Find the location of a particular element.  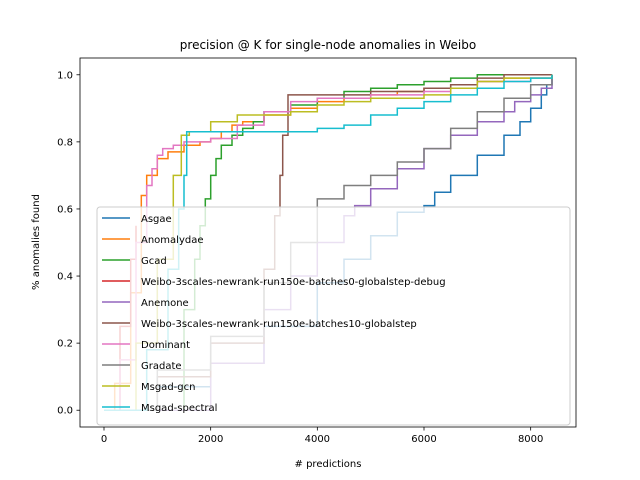

x-tick-label: 8000 is located at coordinates (530, 439).